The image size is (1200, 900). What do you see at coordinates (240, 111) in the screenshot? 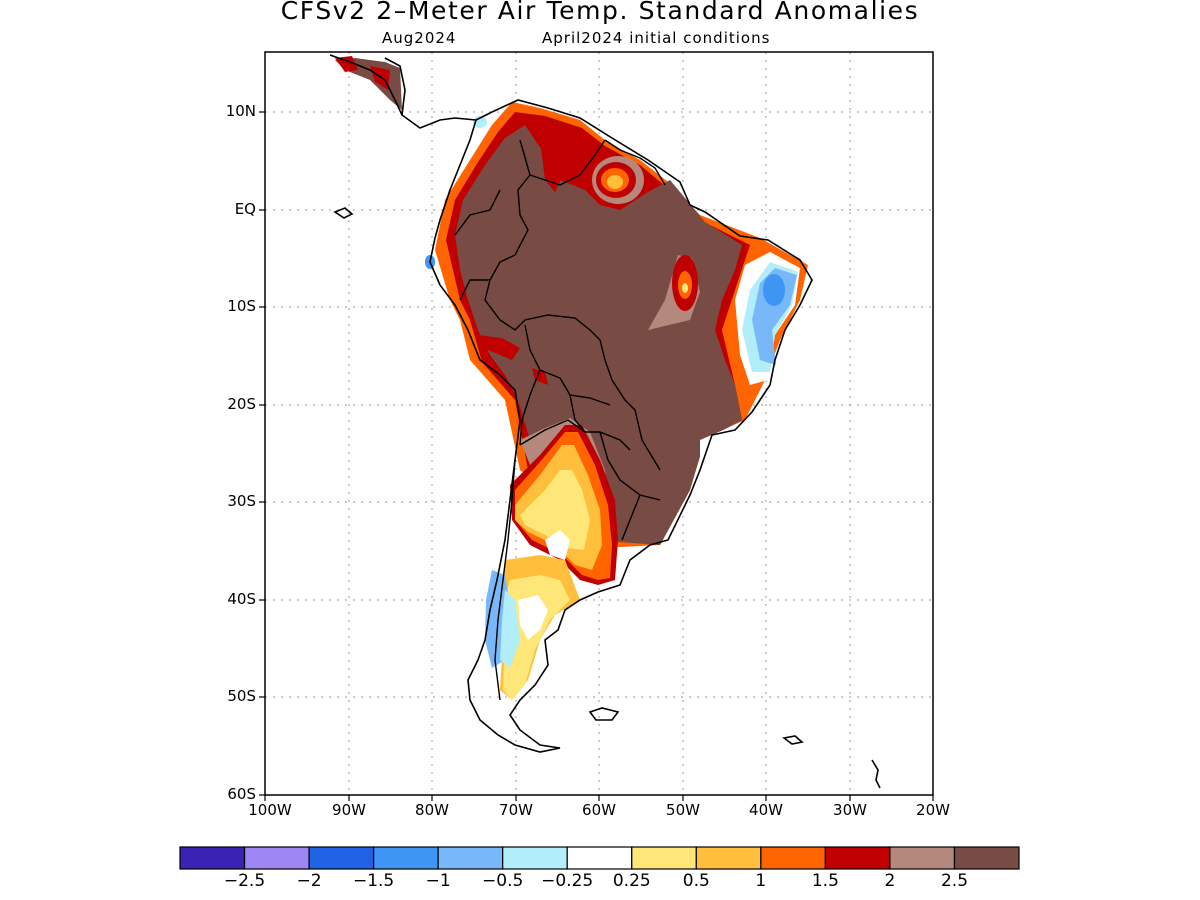
I see `lat-label-10n: 10N` at bounding box center [240, 111].